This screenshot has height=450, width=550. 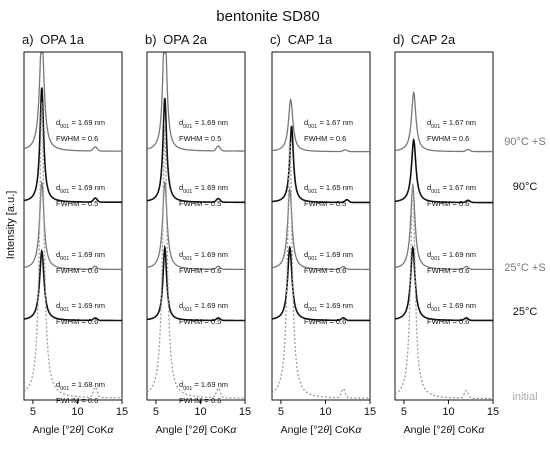 I want to click on panel-letter: d), so click(x=399, y=39).